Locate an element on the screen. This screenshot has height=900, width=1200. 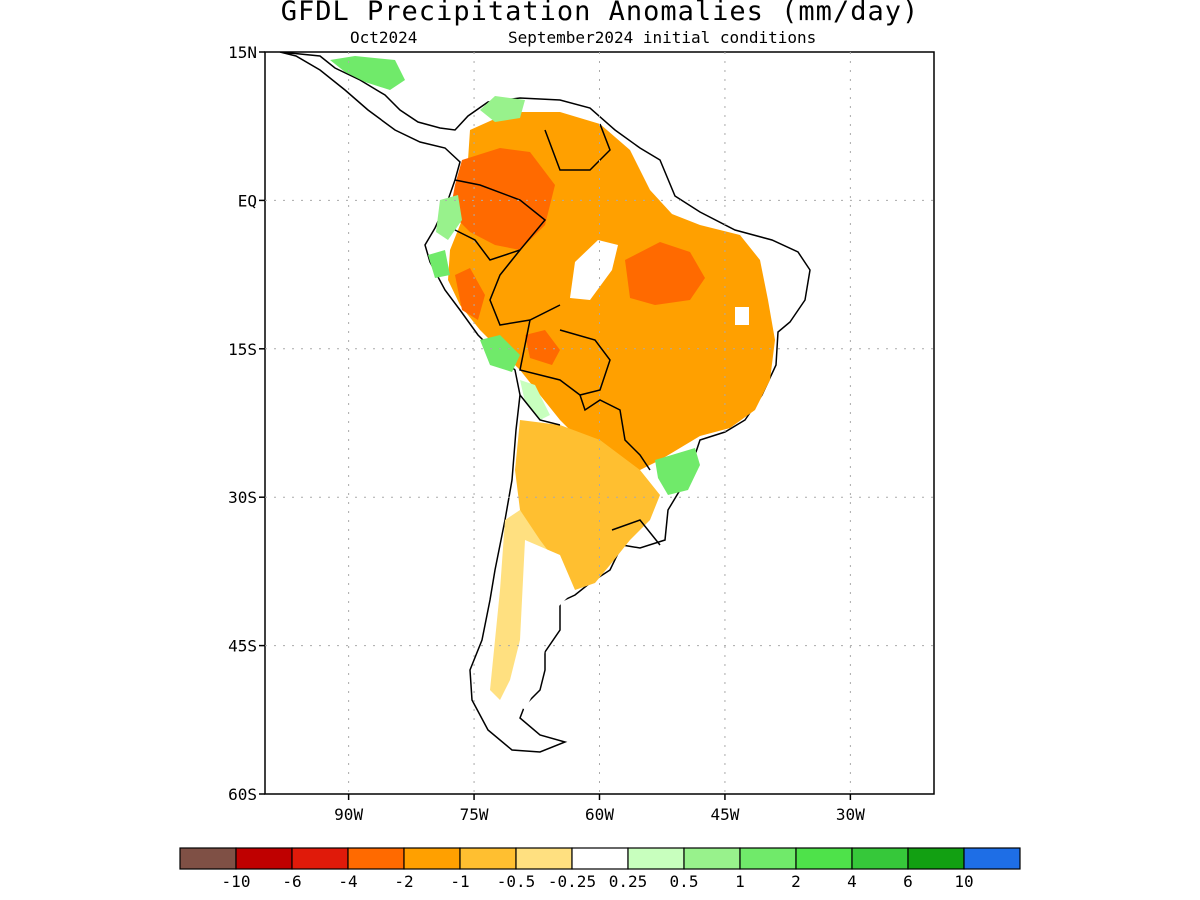
neutral-patch-patagonia is located at coordinates (543, 625).